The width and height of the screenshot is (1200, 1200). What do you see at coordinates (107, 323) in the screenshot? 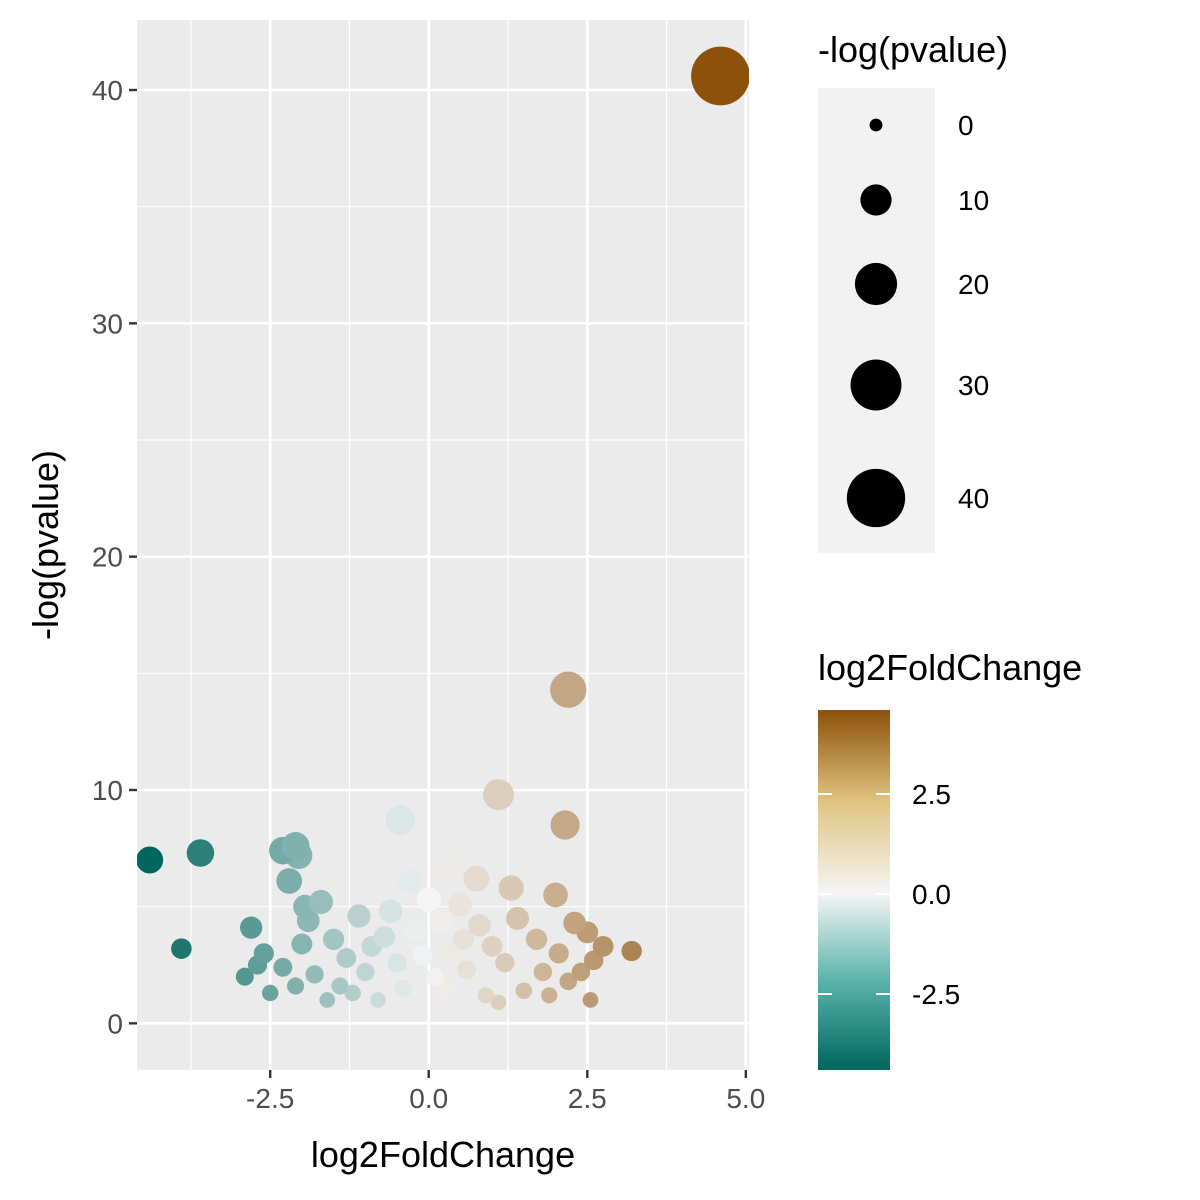
I see `y-tick-label: 30` at bounding box center [107, 323].